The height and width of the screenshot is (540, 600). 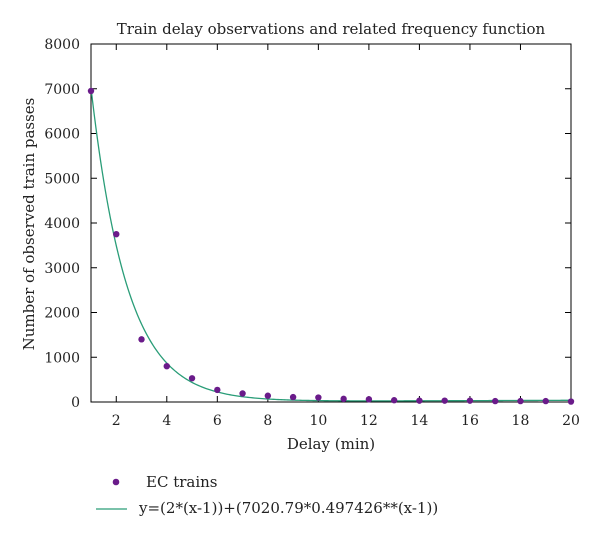 What do you see at coordinates (62, 45) in the screenshot?
I see `y-tick-label-8000: 8000` at bounding box center [62, 45].